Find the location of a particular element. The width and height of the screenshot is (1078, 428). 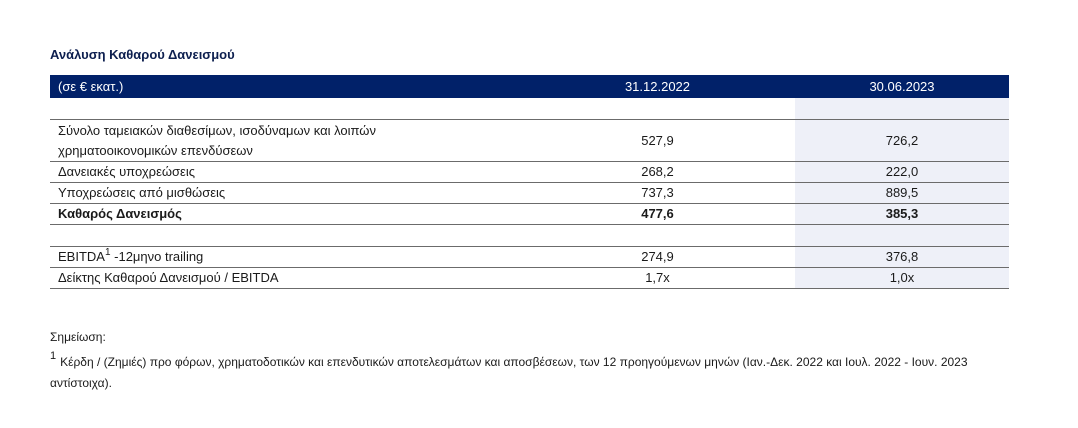

table-row: Υποχρεώσεις από μισθώσεις 737,3 889,5 is located at coordinates (529, 193).